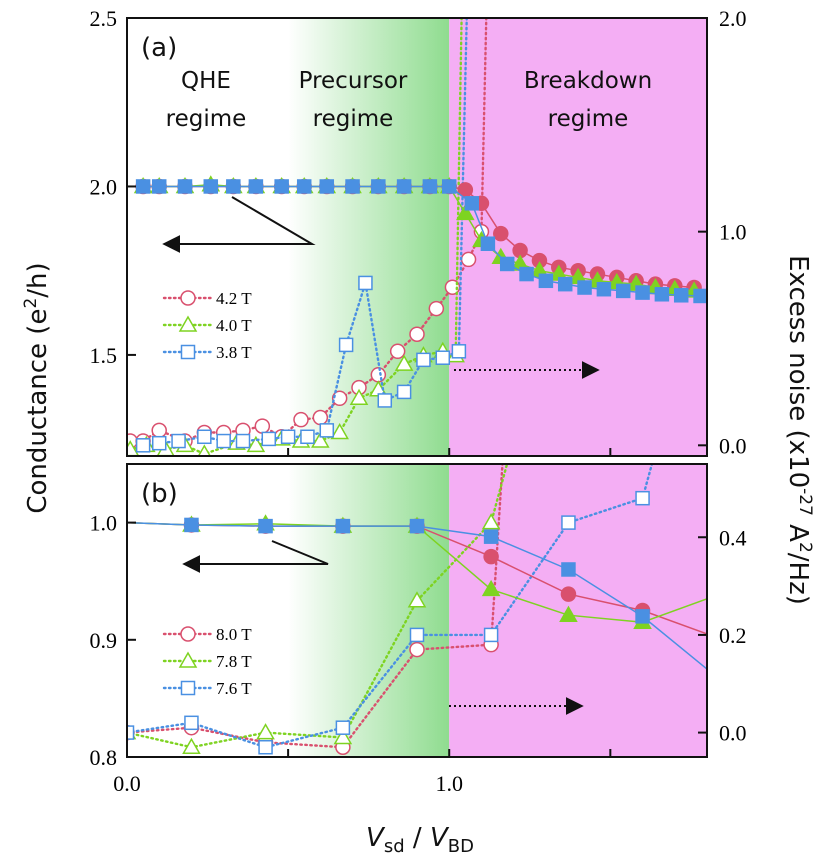 This screenshot has width=830, height=861. Describe the element at coordinates (234, 352) in the screenshot. I see `legend-label-a-2: 3.8 T` at that location.